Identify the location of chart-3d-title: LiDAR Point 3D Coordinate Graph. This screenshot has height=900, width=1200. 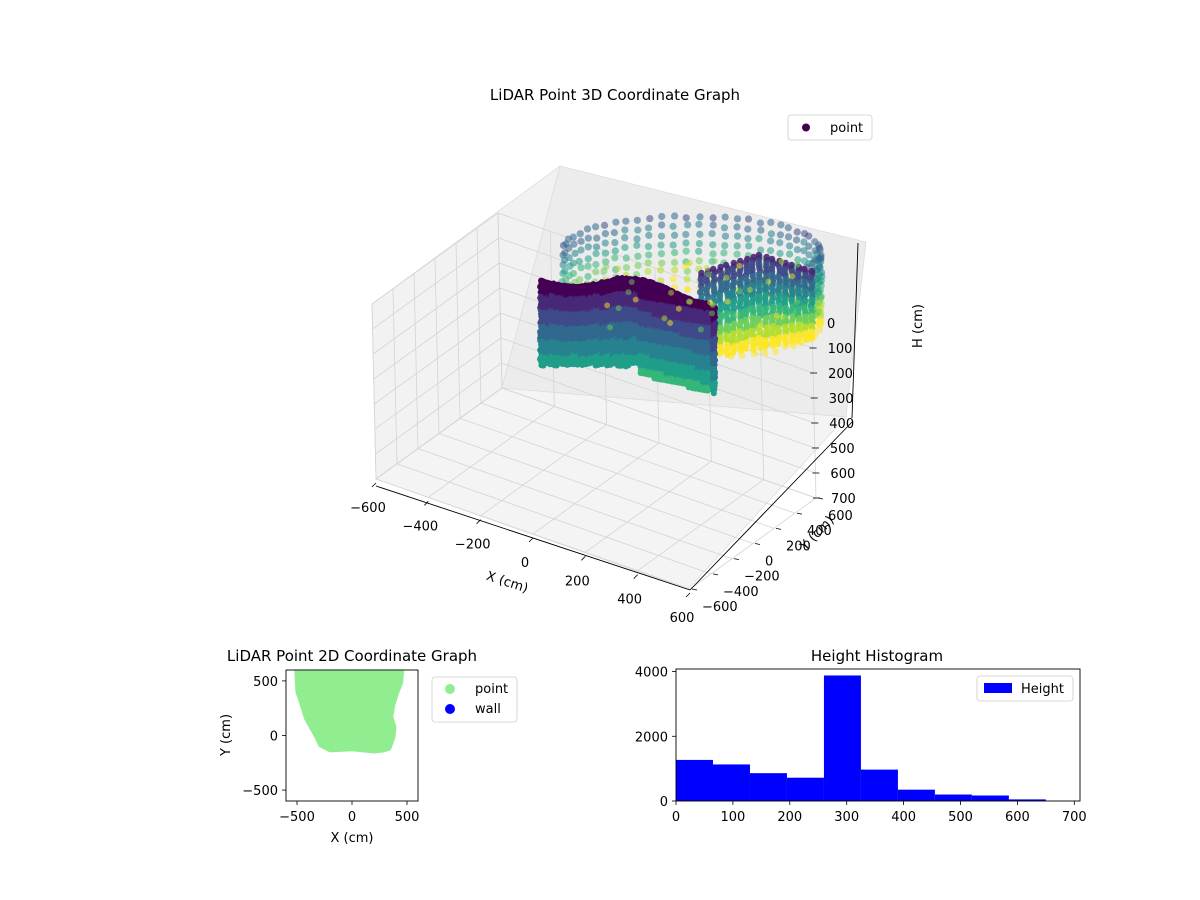
(615, 95).